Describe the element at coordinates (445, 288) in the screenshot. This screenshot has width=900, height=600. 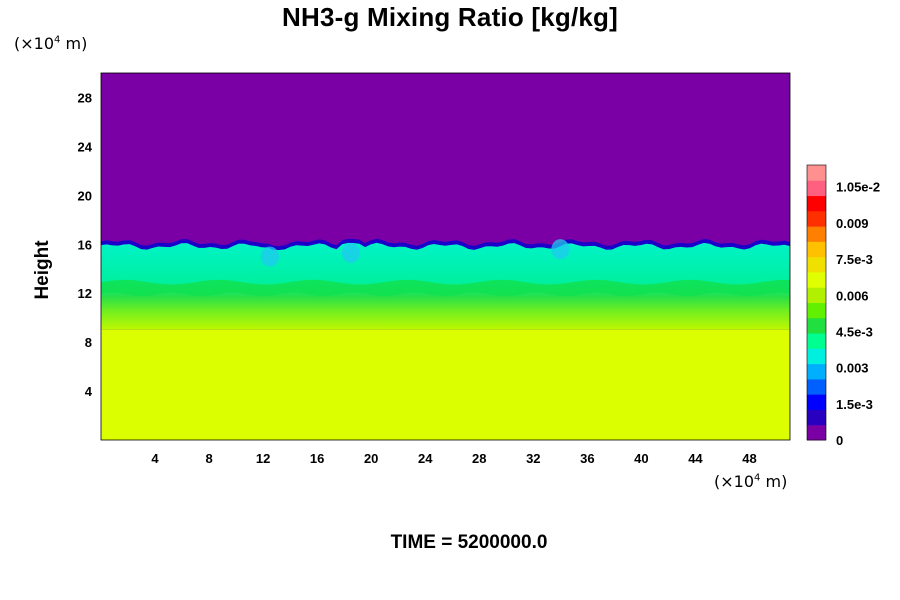
I see `layer-middle` at that location.